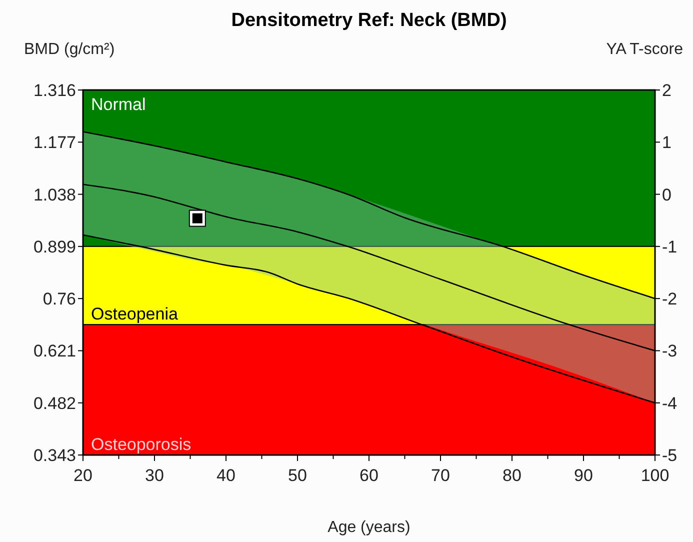 This screenshot has height=542, width=693. What do you see at coordinates (369, 20) in the screenshot?
I see `chart-title: Densitometry Ref: Neck (BMD)` at bounding box center [369, 20].